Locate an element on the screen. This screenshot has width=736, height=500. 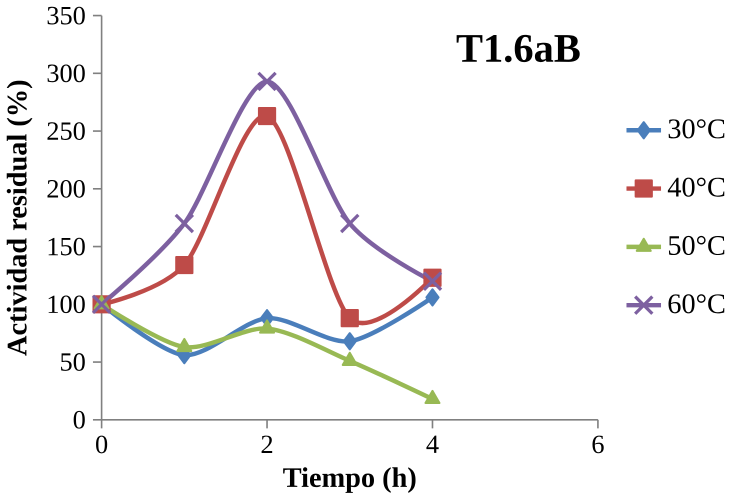
y-axis-title: Actividad residual (%) is located at coordinates (19, 218).